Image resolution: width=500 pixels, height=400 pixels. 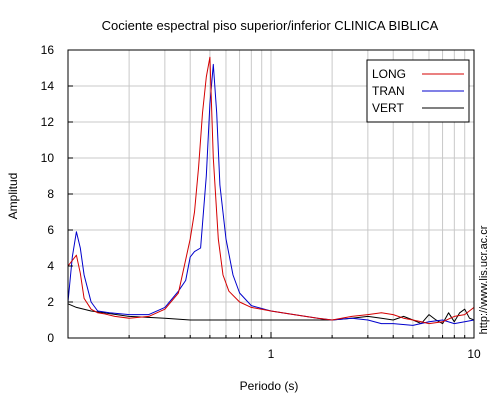 What do you see at coordinates (50, 338) in the screenshot?
I see `y-tick-label: 0` at bounding box center [50, 338].